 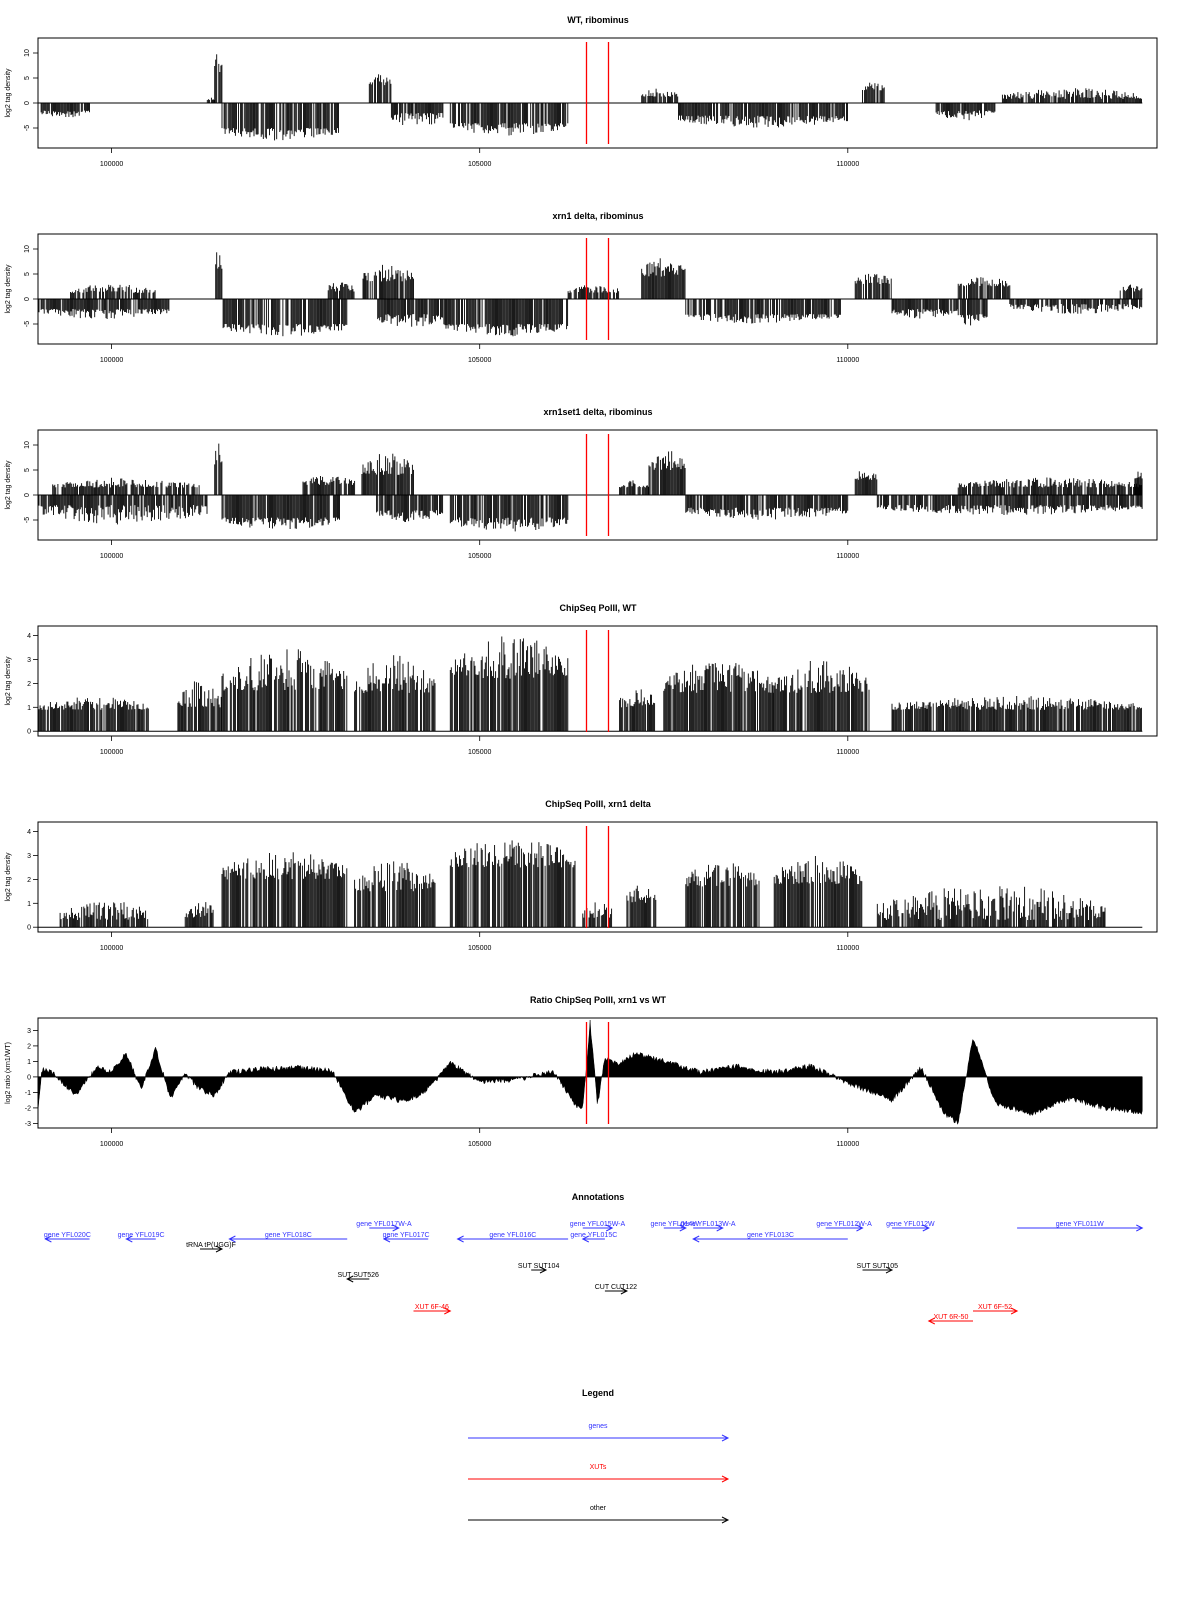 I want to click on feature-label: CUT CUT122, so click(x=616, y=1287).